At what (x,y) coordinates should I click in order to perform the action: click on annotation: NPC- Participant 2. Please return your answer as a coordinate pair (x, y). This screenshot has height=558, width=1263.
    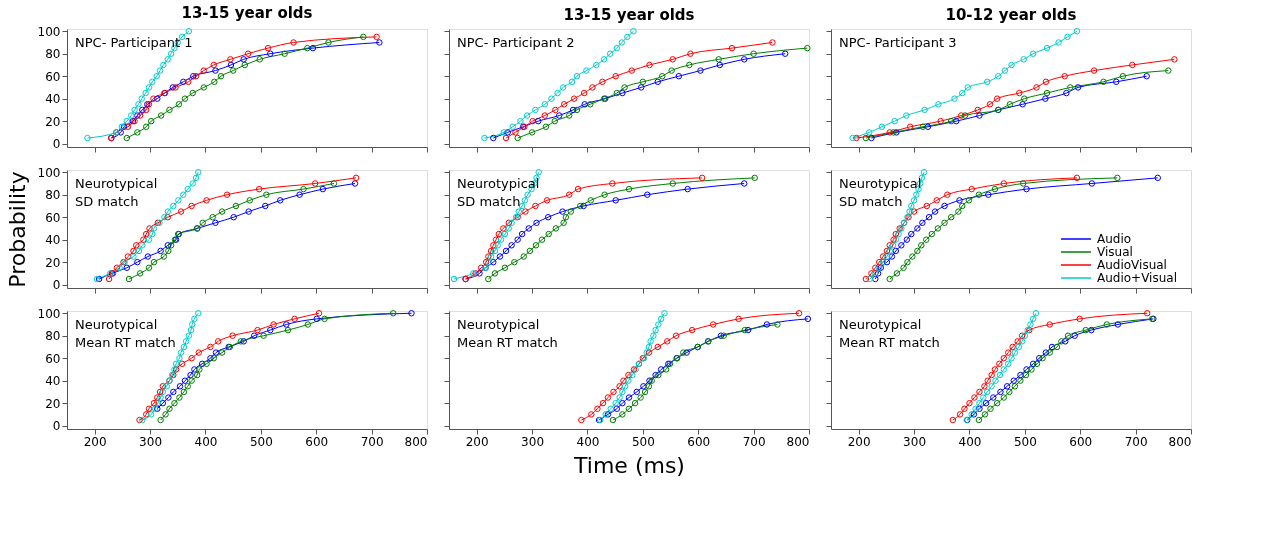
    Looking at the image, I should click on (516, 42).